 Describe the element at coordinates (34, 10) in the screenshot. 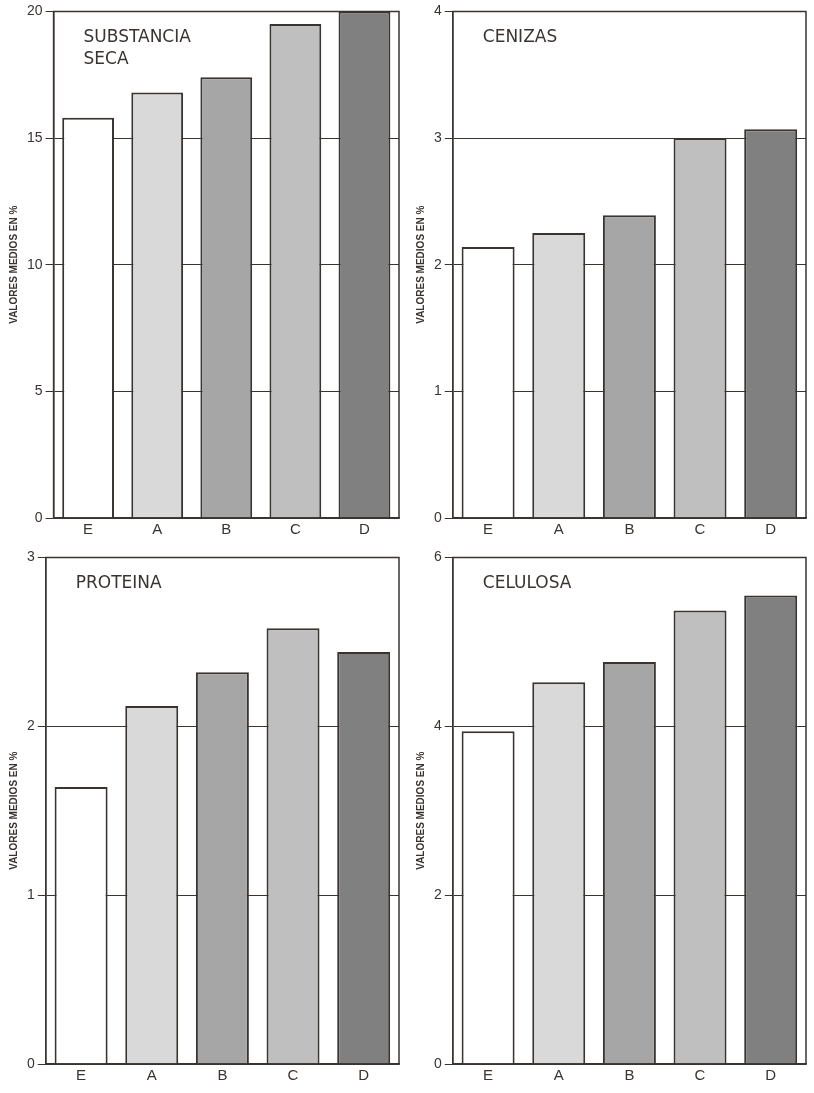

I see `y-tick-label: 20` at that location.